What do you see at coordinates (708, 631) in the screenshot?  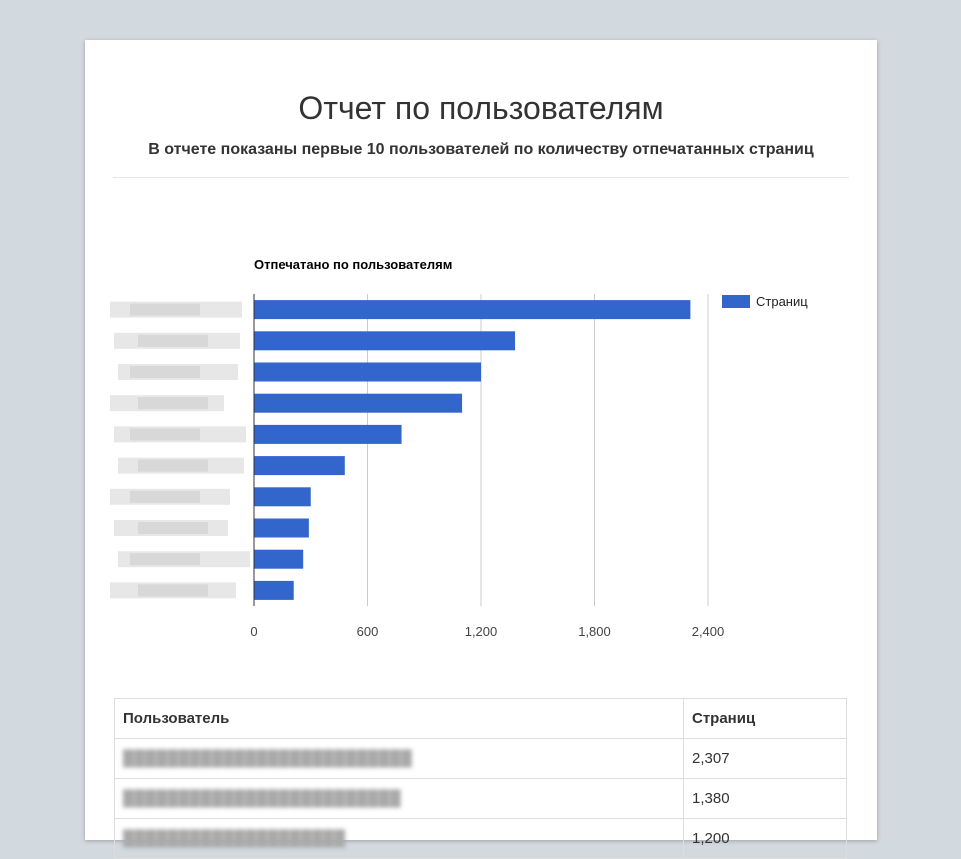 I see `x-tick-label: 2,400` at bounding box center [708, 631].